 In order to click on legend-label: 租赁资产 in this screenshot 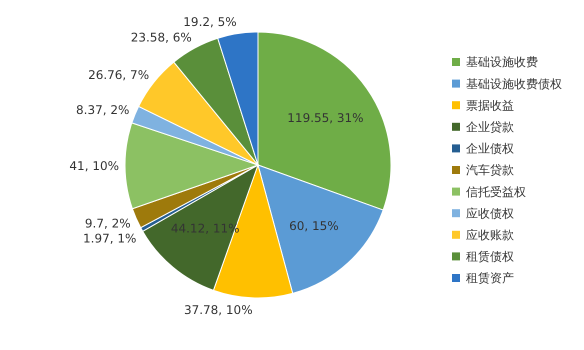, I will do `click(490, 278)`.